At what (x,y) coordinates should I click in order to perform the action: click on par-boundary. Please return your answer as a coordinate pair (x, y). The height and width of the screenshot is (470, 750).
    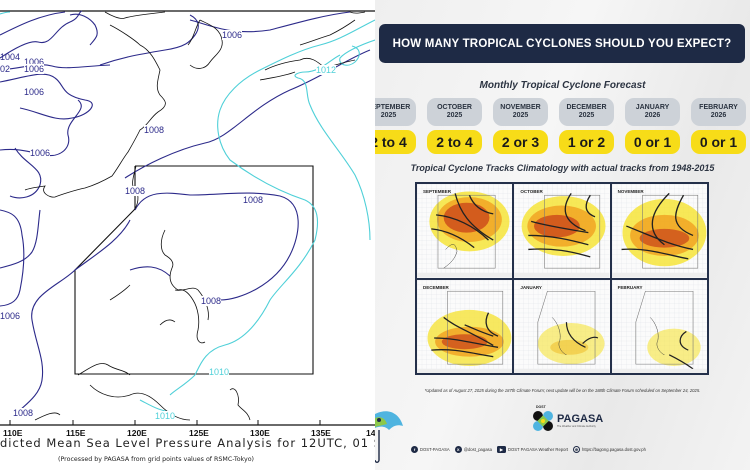
    Looking at the image, I should click on (194, 270).